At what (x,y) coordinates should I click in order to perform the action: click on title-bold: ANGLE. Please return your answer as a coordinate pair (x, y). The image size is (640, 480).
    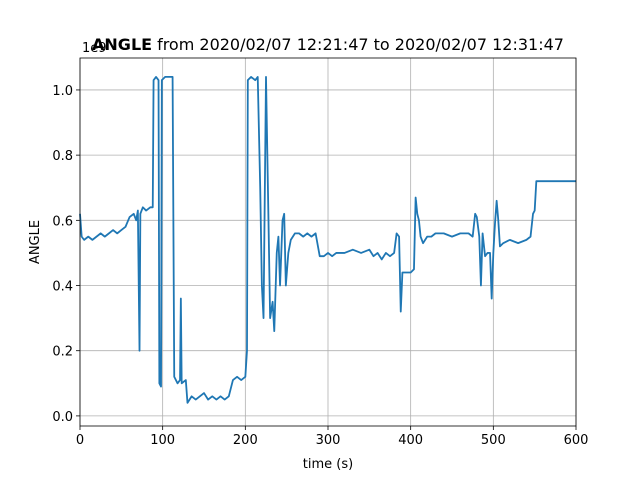
    Looking at the image, I should click on (122, 44).